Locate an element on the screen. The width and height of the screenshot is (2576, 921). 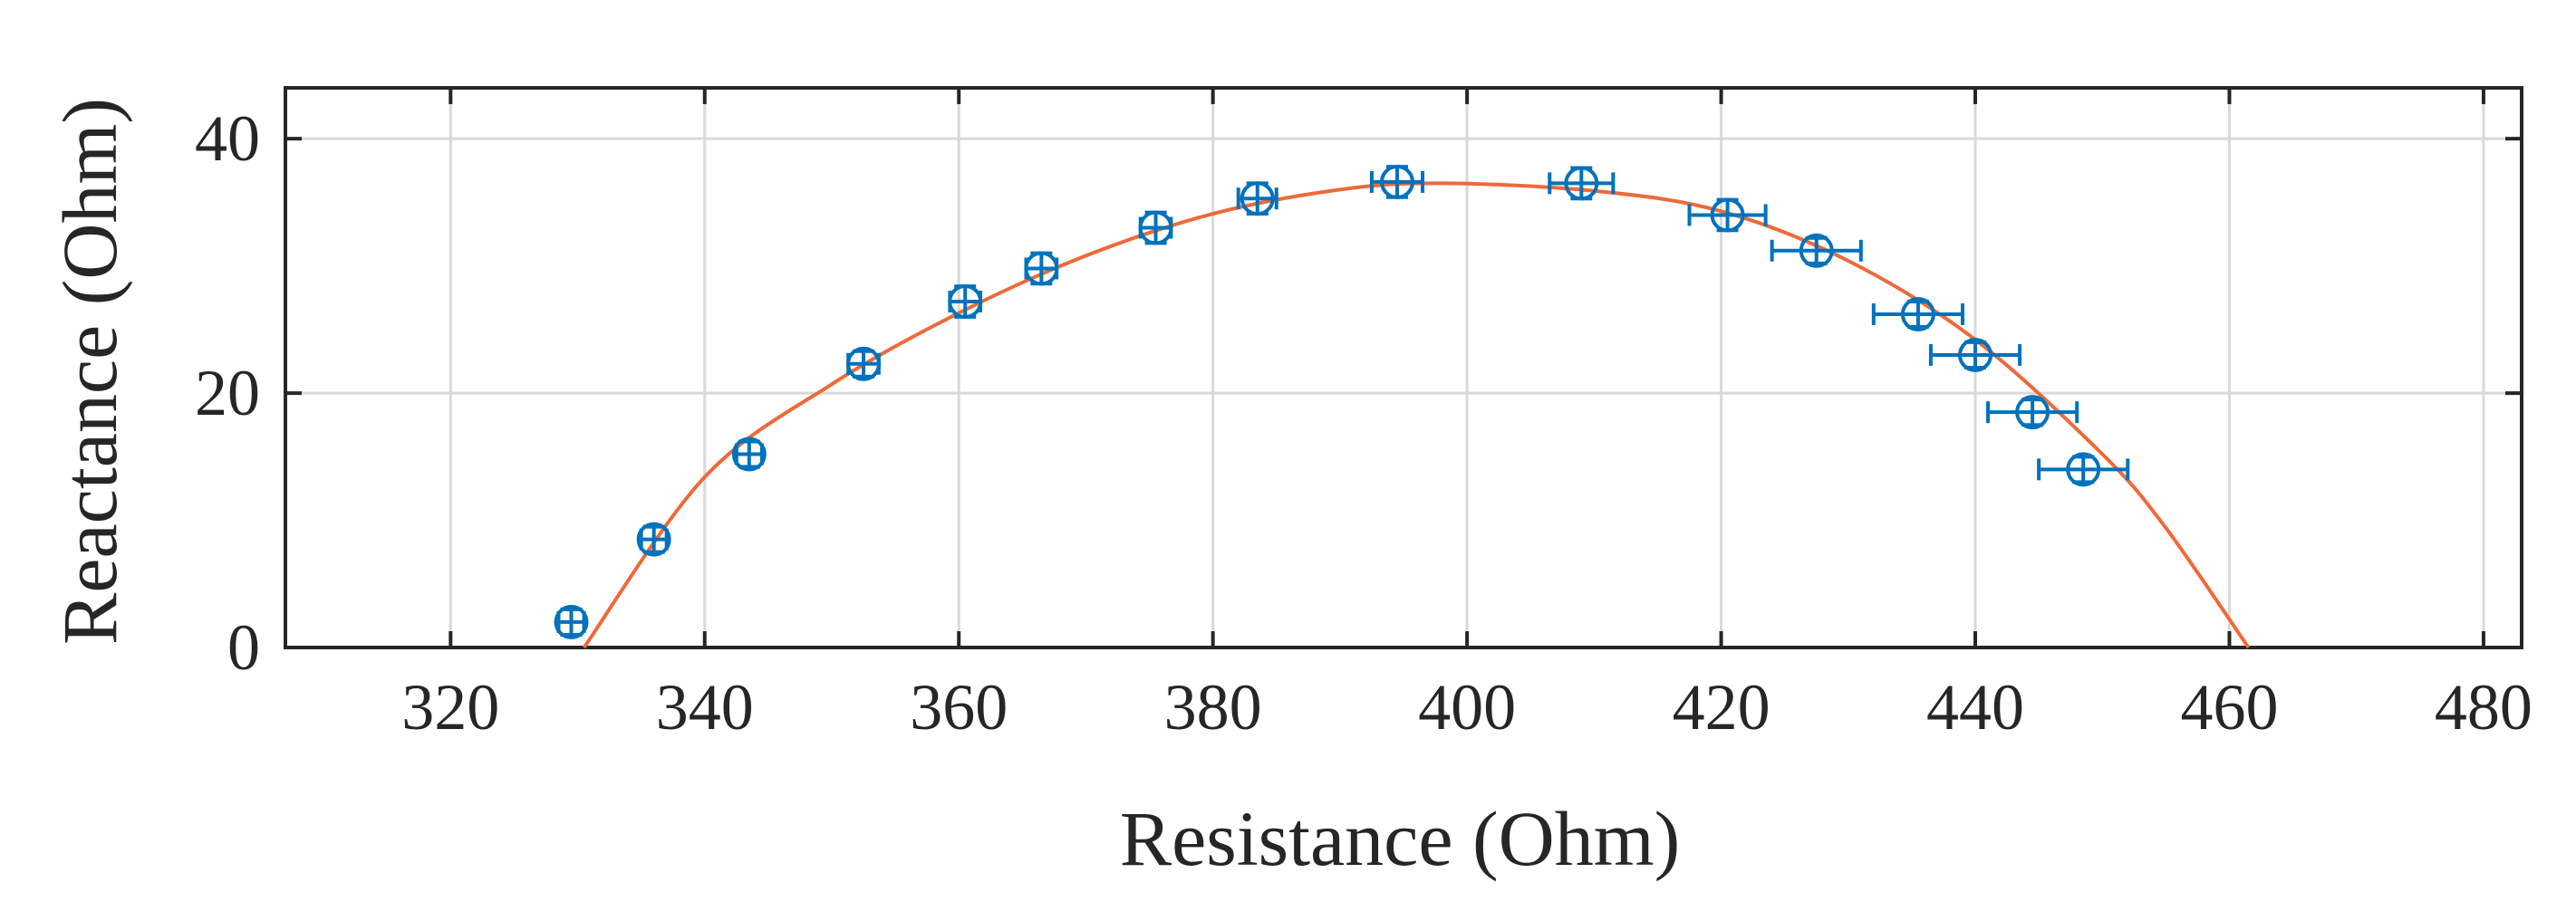
x-tick-label: 340 is located at coordinates (705, 707).